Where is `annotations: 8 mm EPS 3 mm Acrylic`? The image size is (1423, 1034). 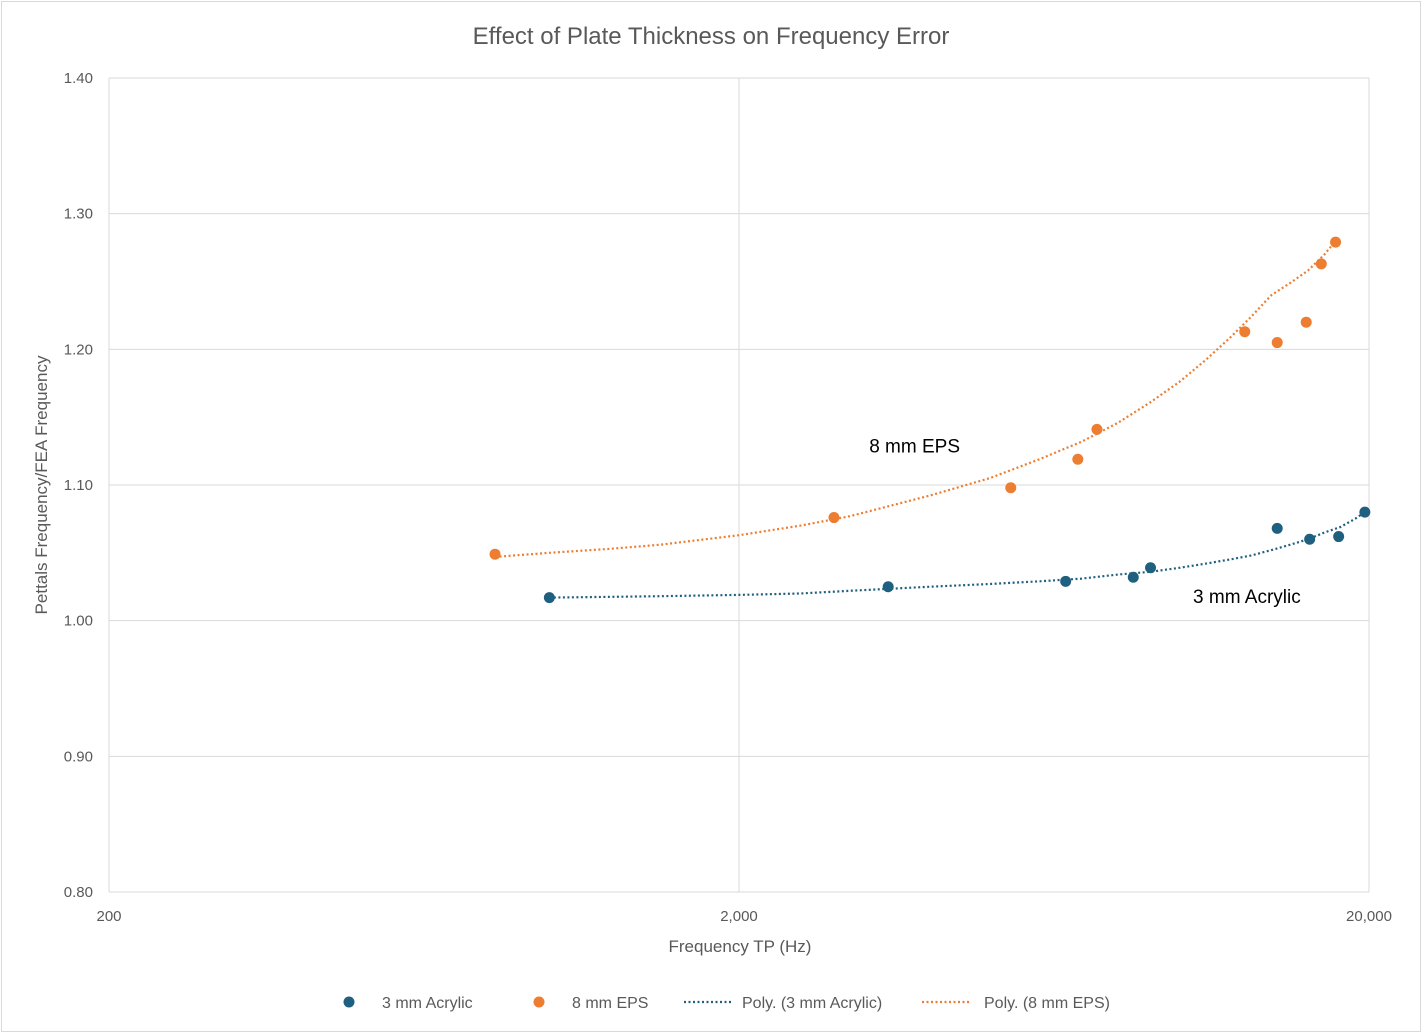
annotations: 8 mm EPS 3 mm Acrylic is located at coordinates (1085, 522).